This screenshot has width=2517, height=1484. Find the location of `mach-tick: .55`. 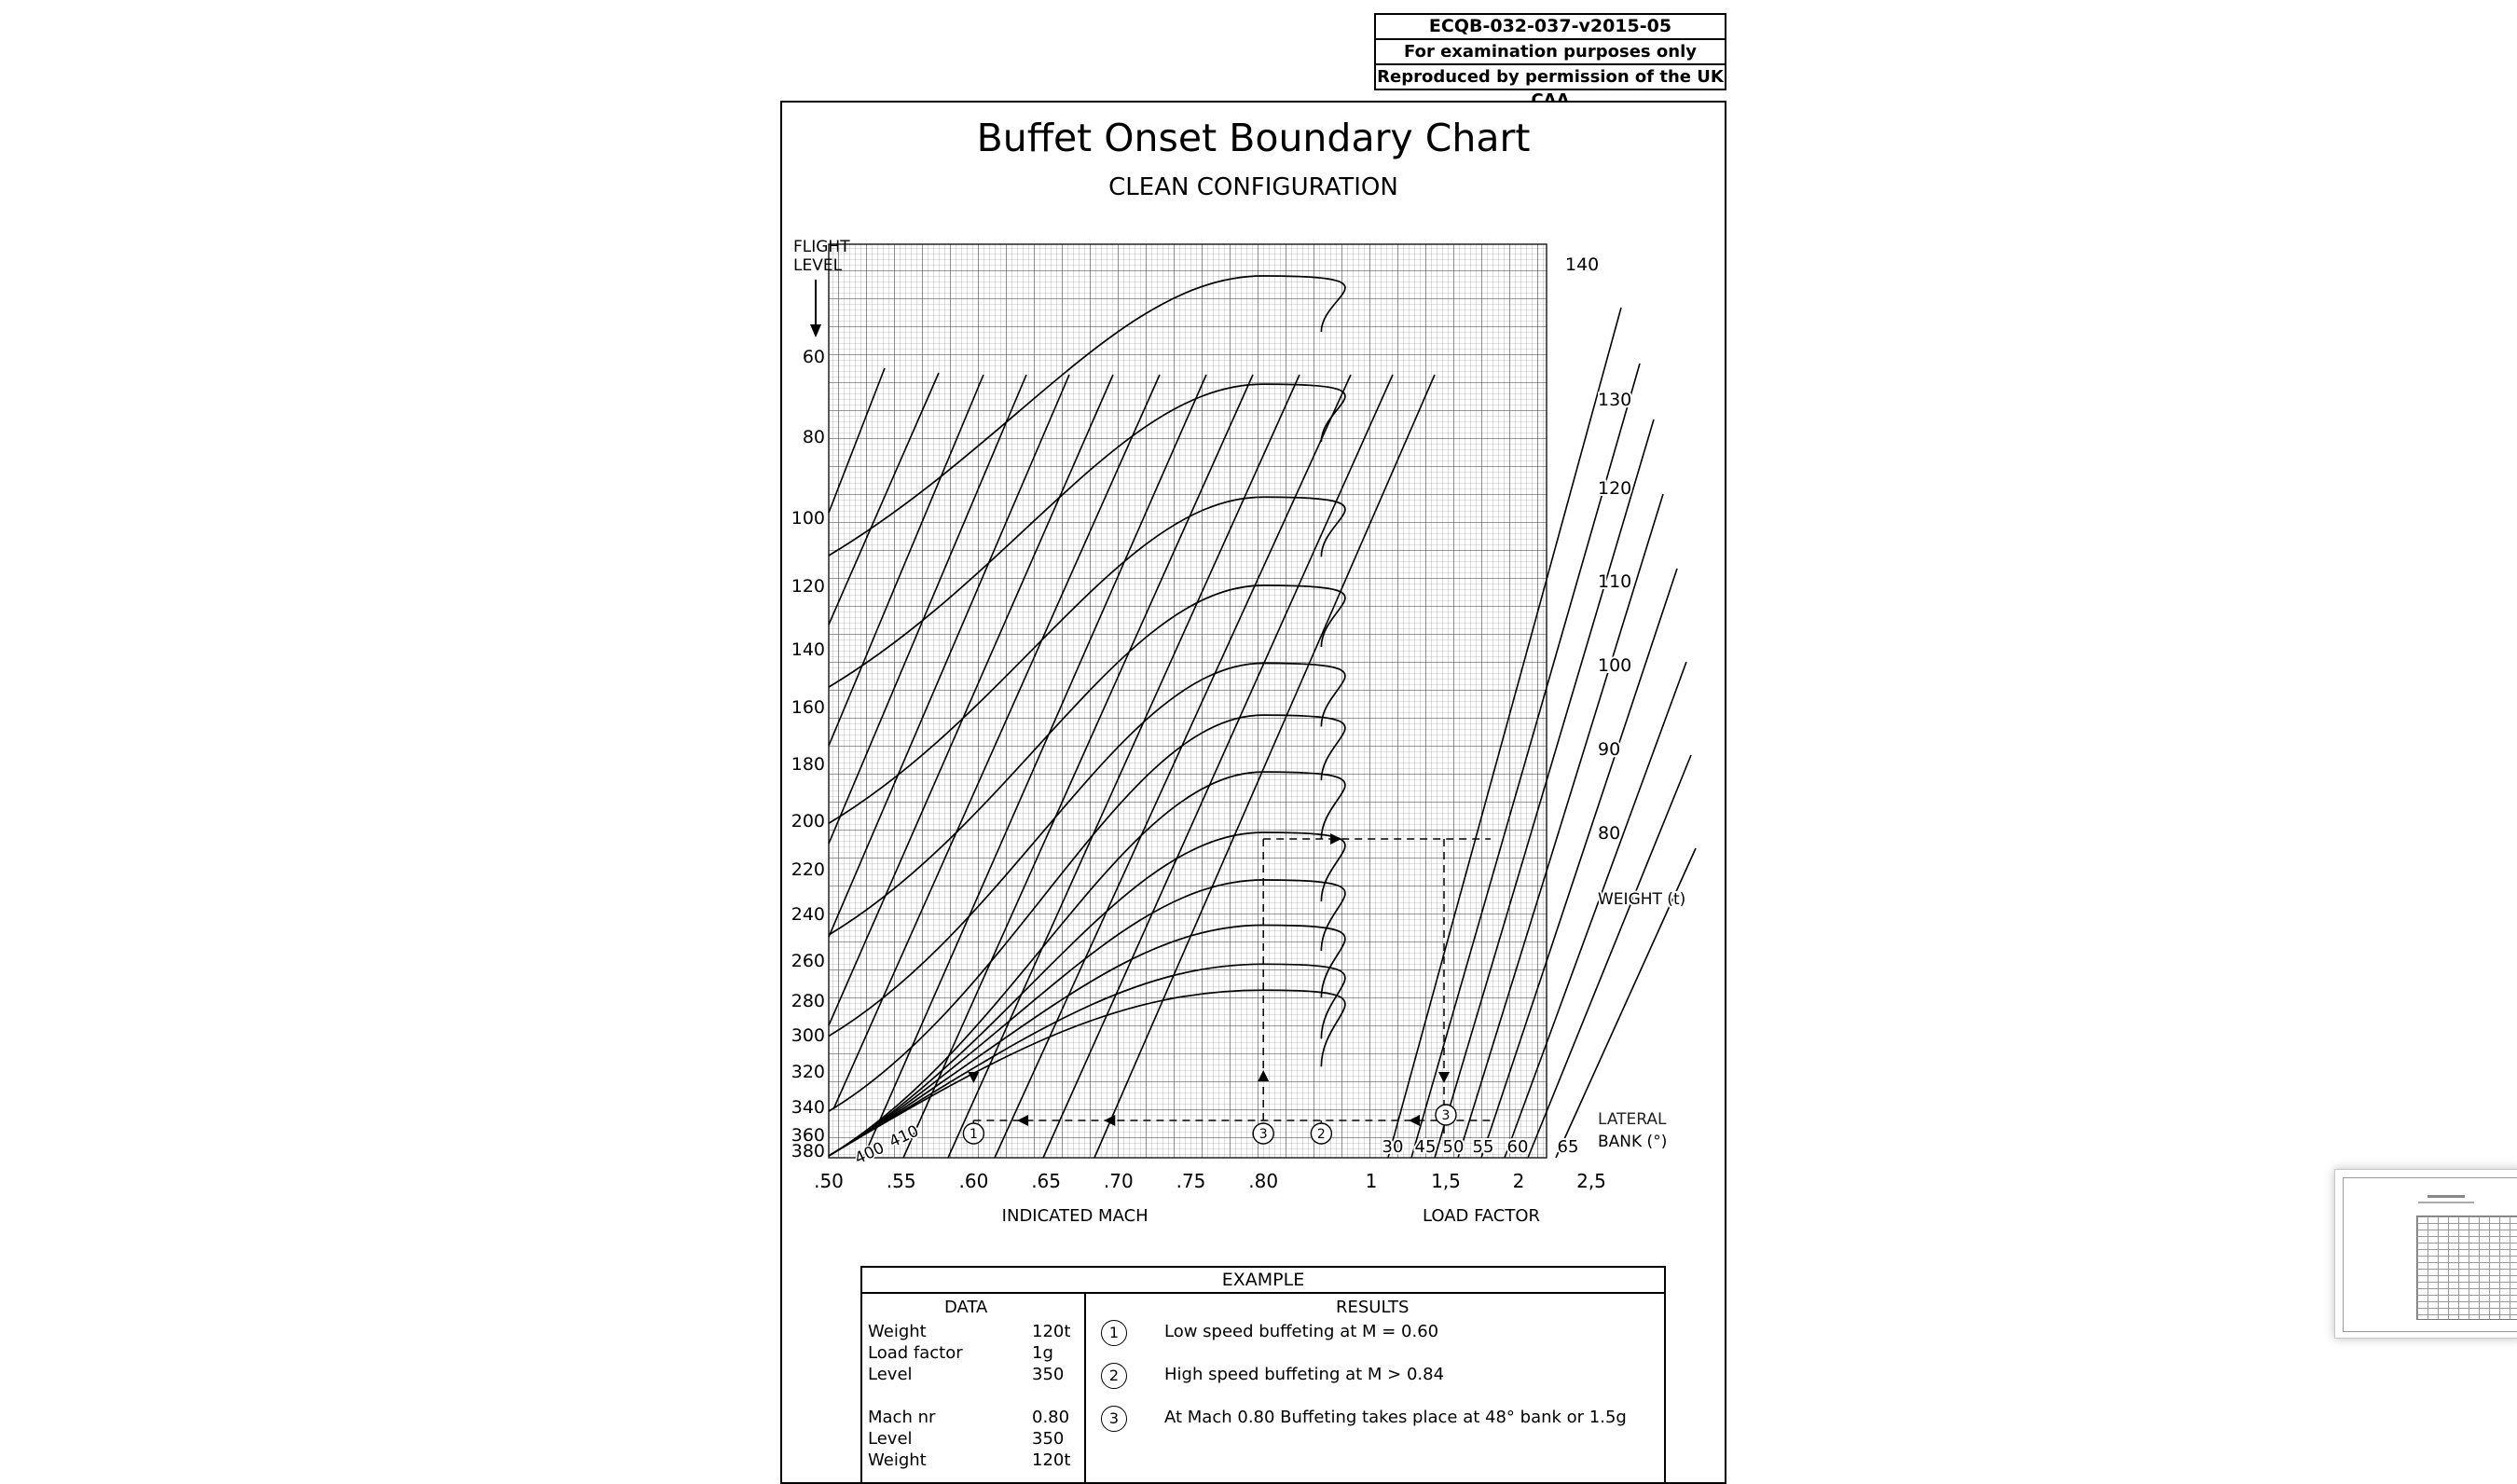

mach-tick: .55 is located at coordinates (901, 1181).